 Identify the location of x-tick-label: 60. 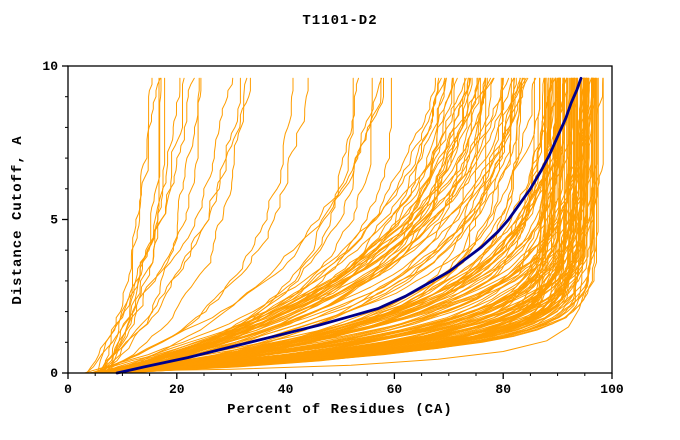
(395, 389).